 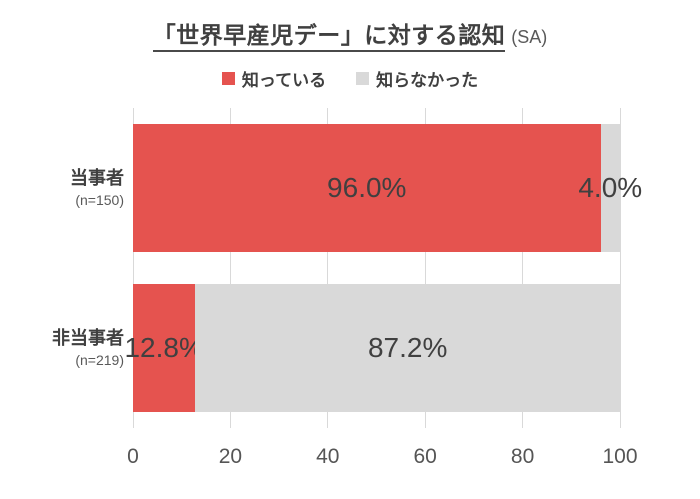 What do you see at coordinates (62, 188) in the screenshot?
I see `category-block-0: 当事者 (n=150)` at bounding box center [62, 188].